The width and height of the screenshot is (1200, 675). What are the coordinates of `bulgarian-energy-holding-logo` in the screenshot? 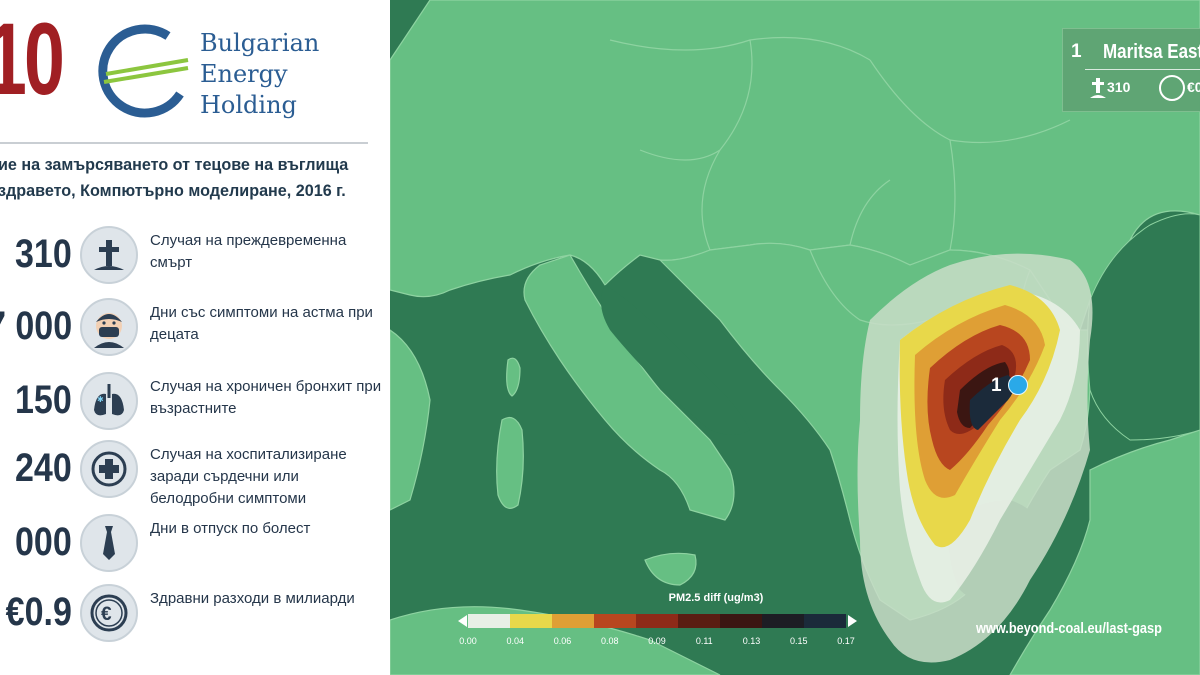 It's located at (143, 71).